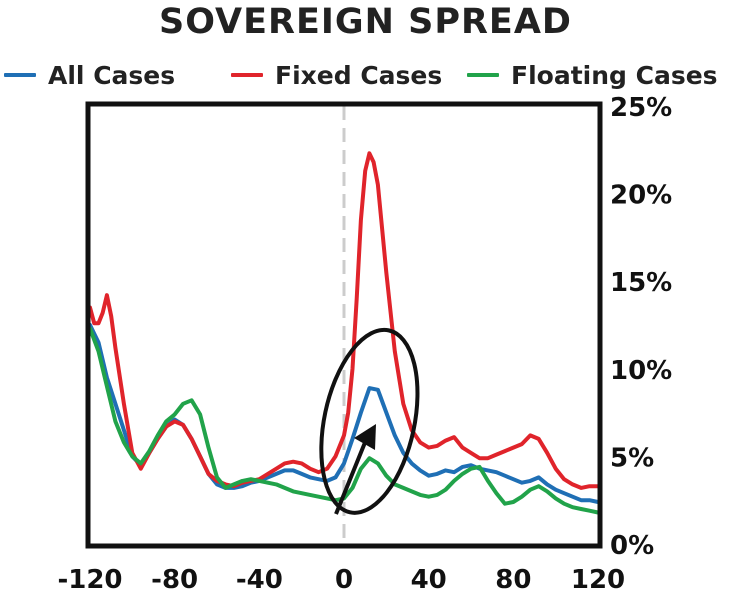 The height and width of the screenshot is (597, 731). Describe the element at coordinates (641, 196) in the screenshot. I see `y-tick-label: 20%` at that location.